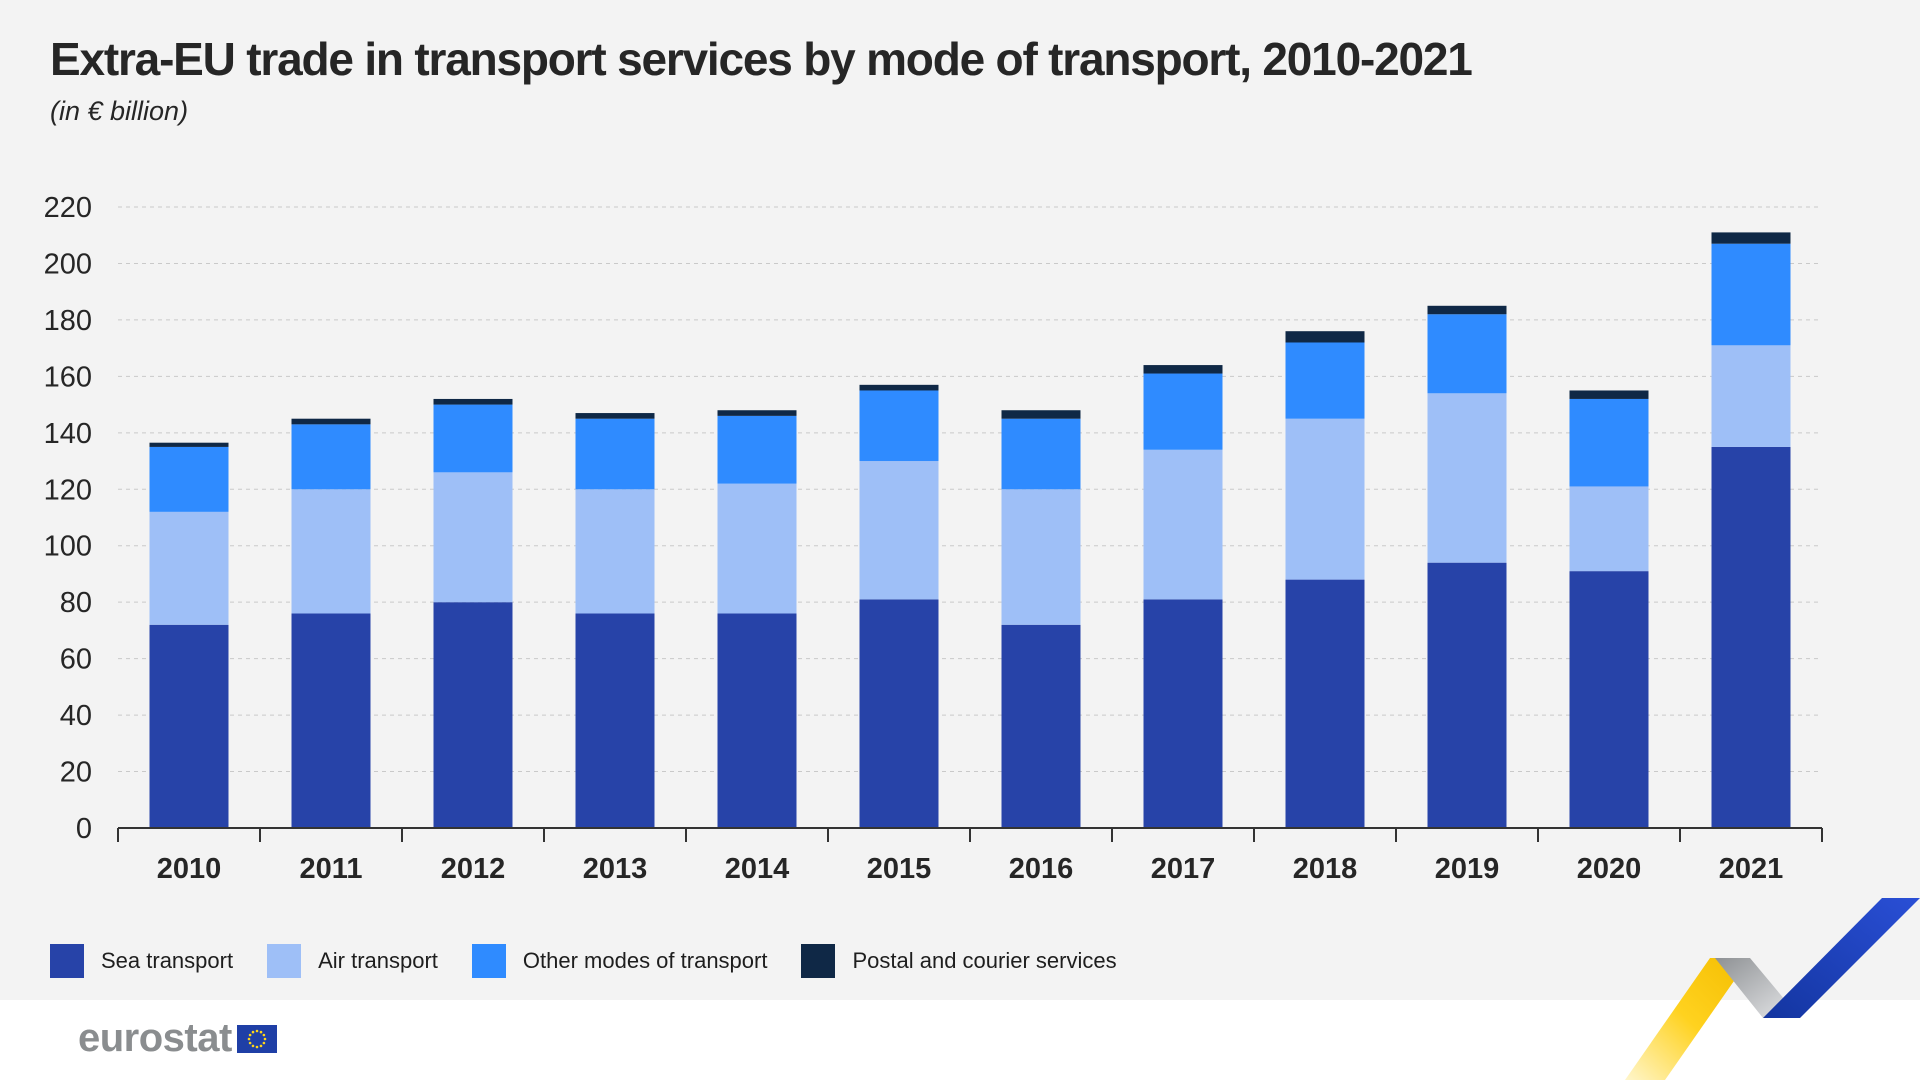  What do you see at coordinates (67, 961) in the screenshot?
I see `legend-swatch-sea-transport` at bounding box center [67, 961].